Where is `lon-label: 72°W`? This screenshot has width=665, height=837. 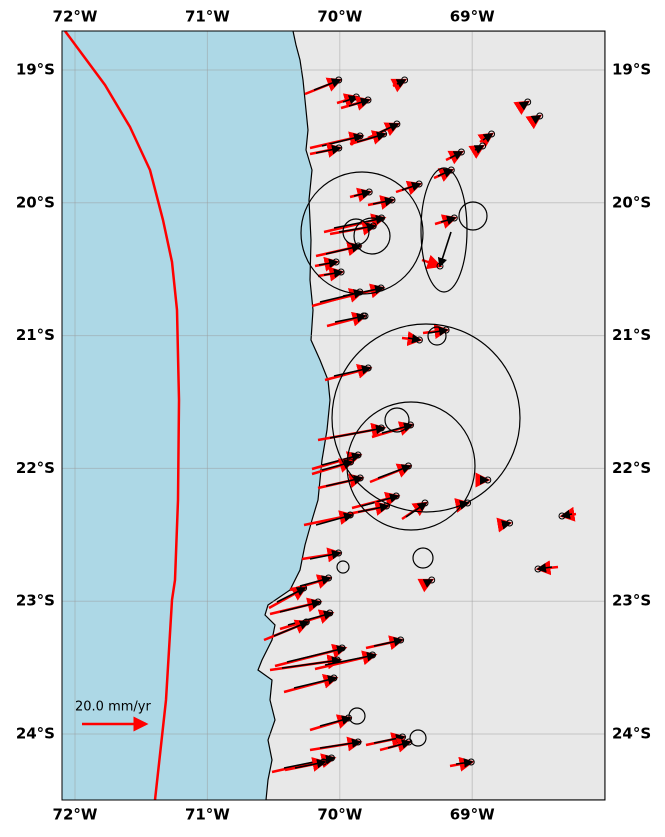 lon-label: 72°W is located at coordinates (75, 17).